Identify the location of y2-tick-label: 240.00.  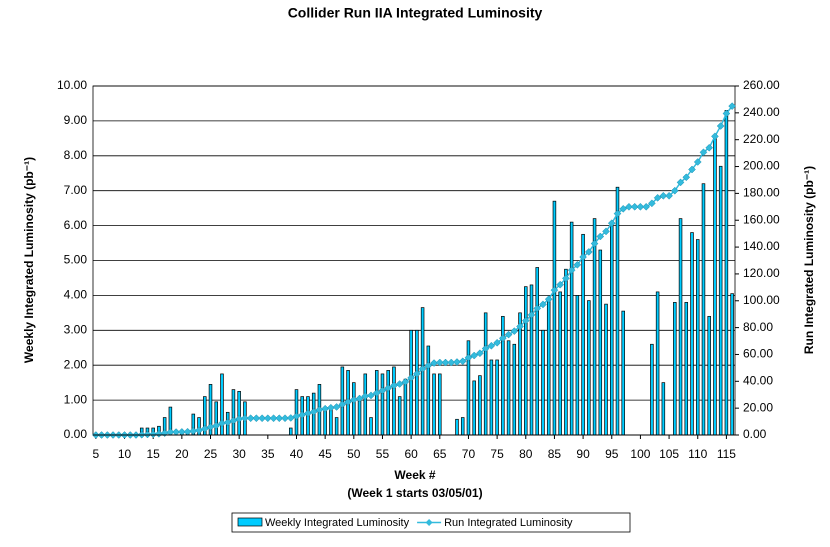
(761, 112).